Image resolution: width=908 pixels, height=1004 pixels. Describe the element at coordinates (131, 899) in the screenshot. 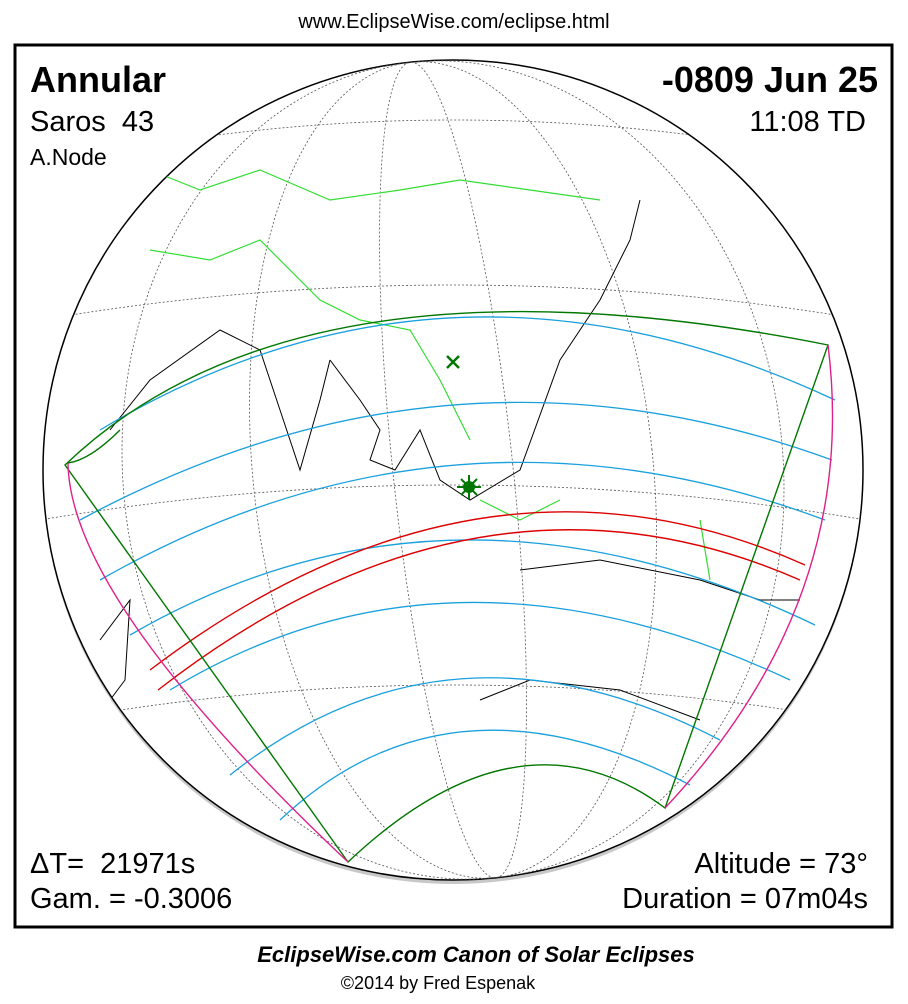

I see `gamma: Gam. = -0.3006` at that location.